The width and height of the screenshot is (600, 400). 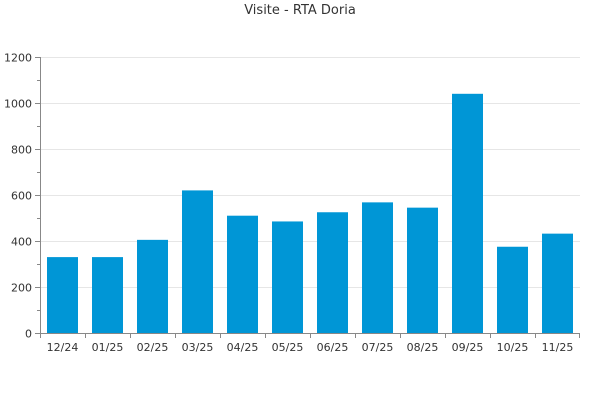 What do you see at coordinates (378, 347) in the screenshot?
I see `x-tick-label: 07/25` at bounding box center [378, 347].